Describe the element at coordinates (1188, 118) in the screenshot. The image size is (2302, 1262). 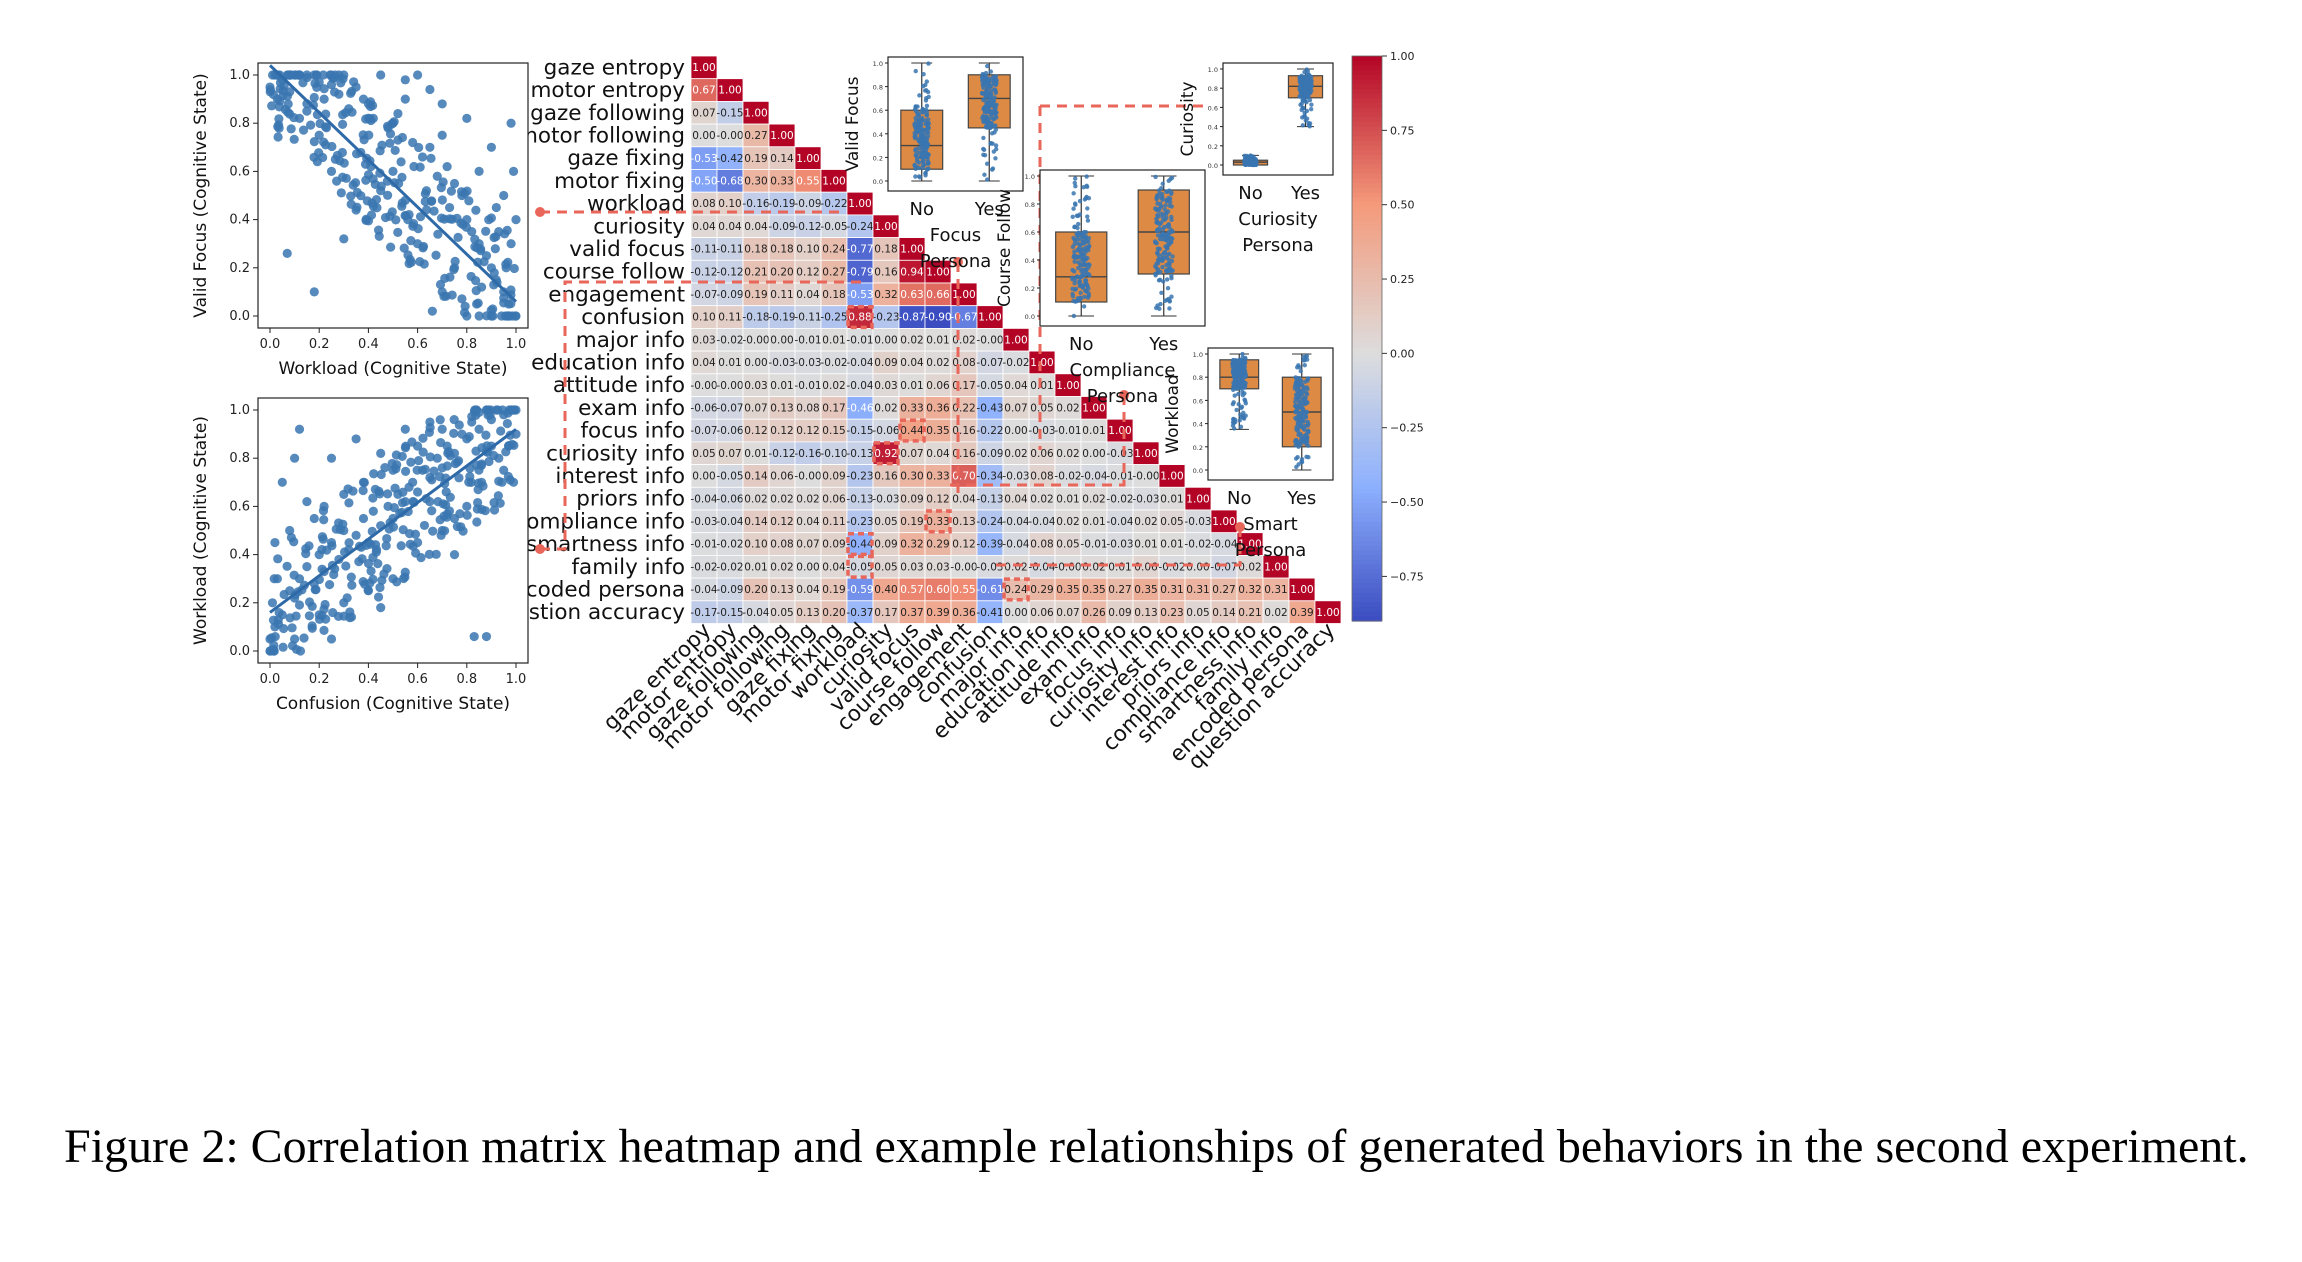
I see `y-axis-label: Curiosity` at that location.